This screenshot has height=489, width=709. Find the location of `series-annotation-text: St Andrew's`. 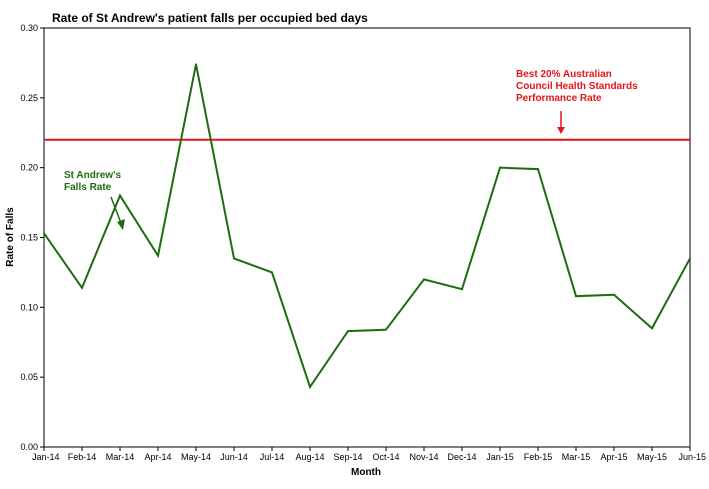

series-annotation-text: St Andrew's is located at coordinates (92, 175).